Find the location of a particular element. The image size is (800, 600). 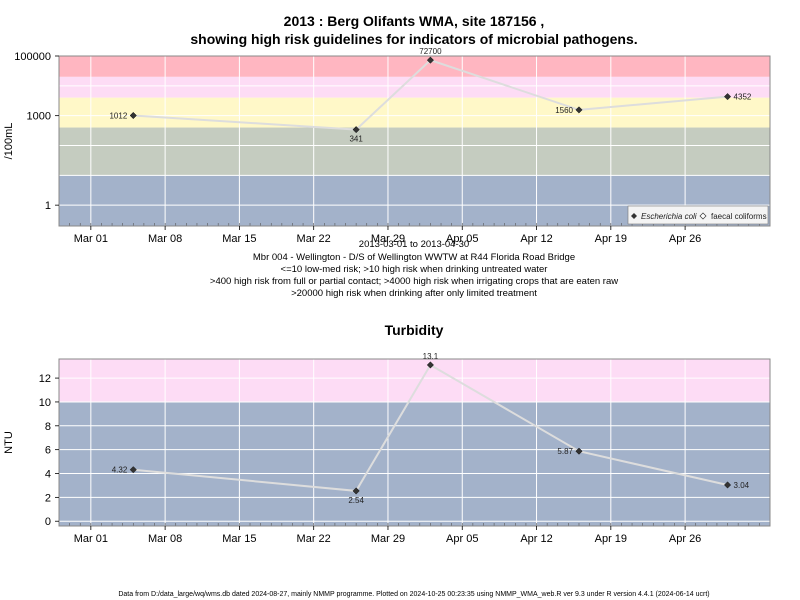

legend-label-faecal: faecal coliforms is located at coordinates (739, 216).